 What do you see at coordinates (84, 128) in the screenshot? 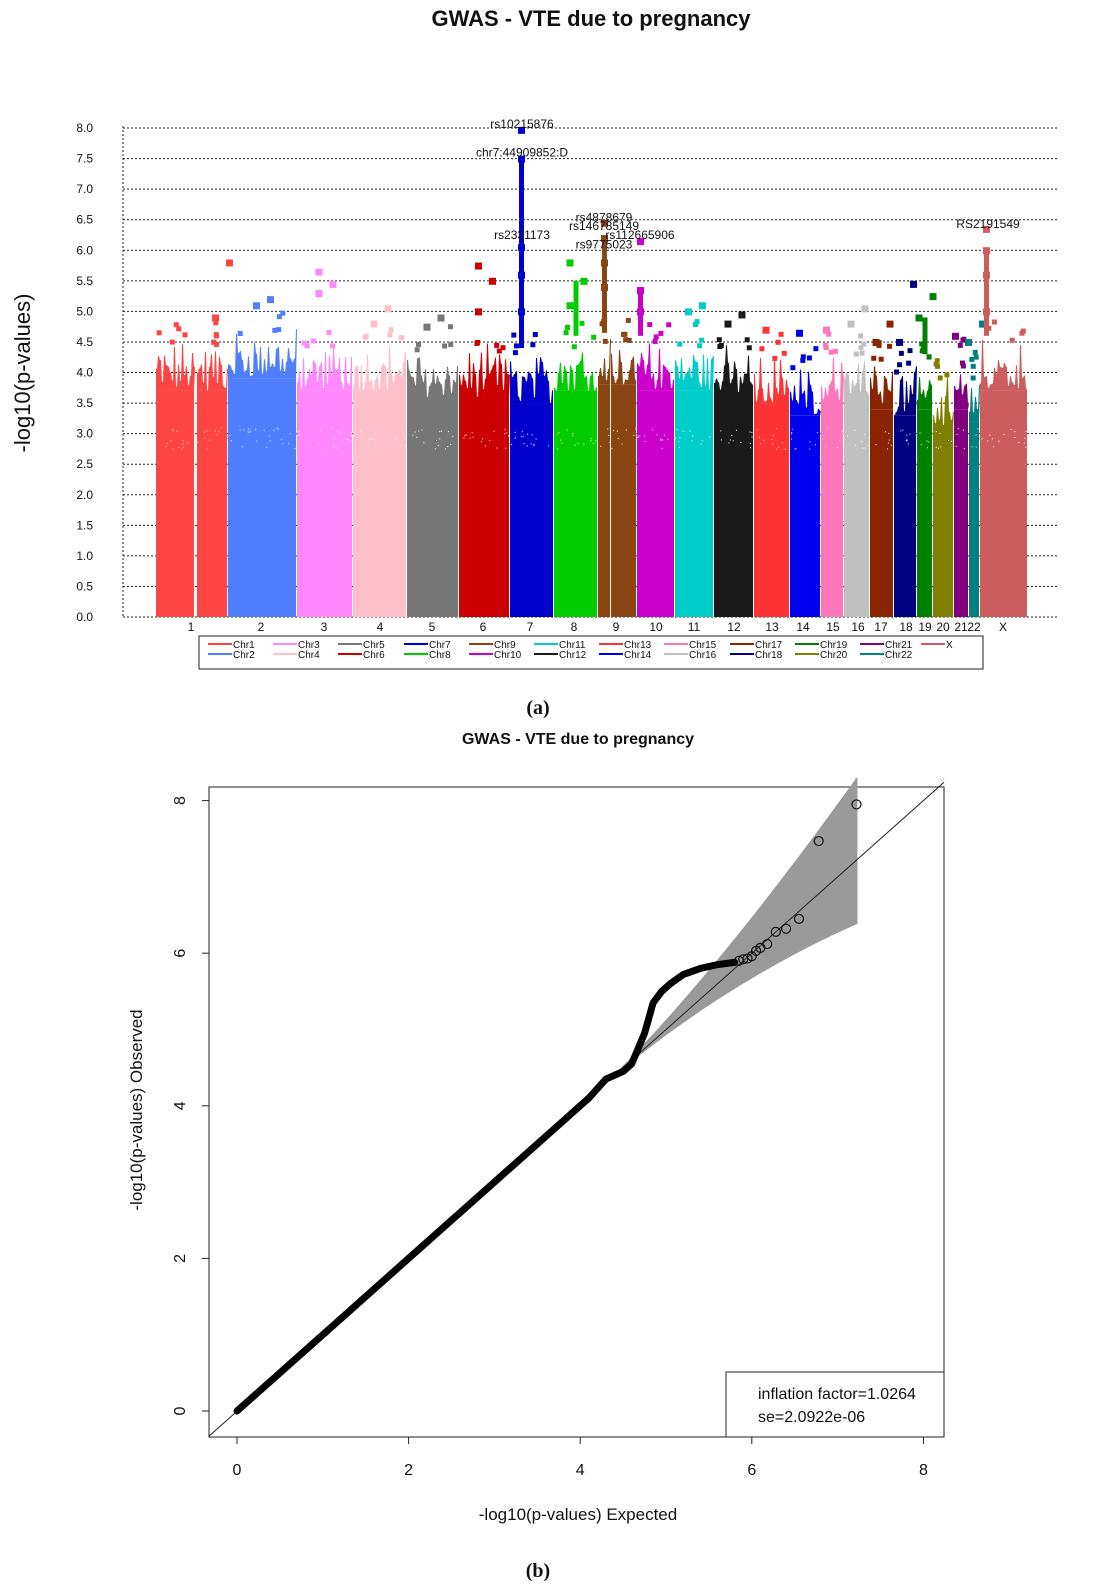
I see `manhattan-y-tick-label: 8.0` at bounding box center [84, 128].